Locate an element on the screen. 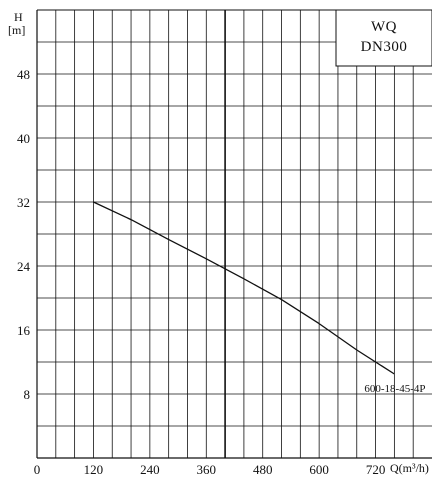  x-tick-label: 120 is located at coordinates (94, 469).